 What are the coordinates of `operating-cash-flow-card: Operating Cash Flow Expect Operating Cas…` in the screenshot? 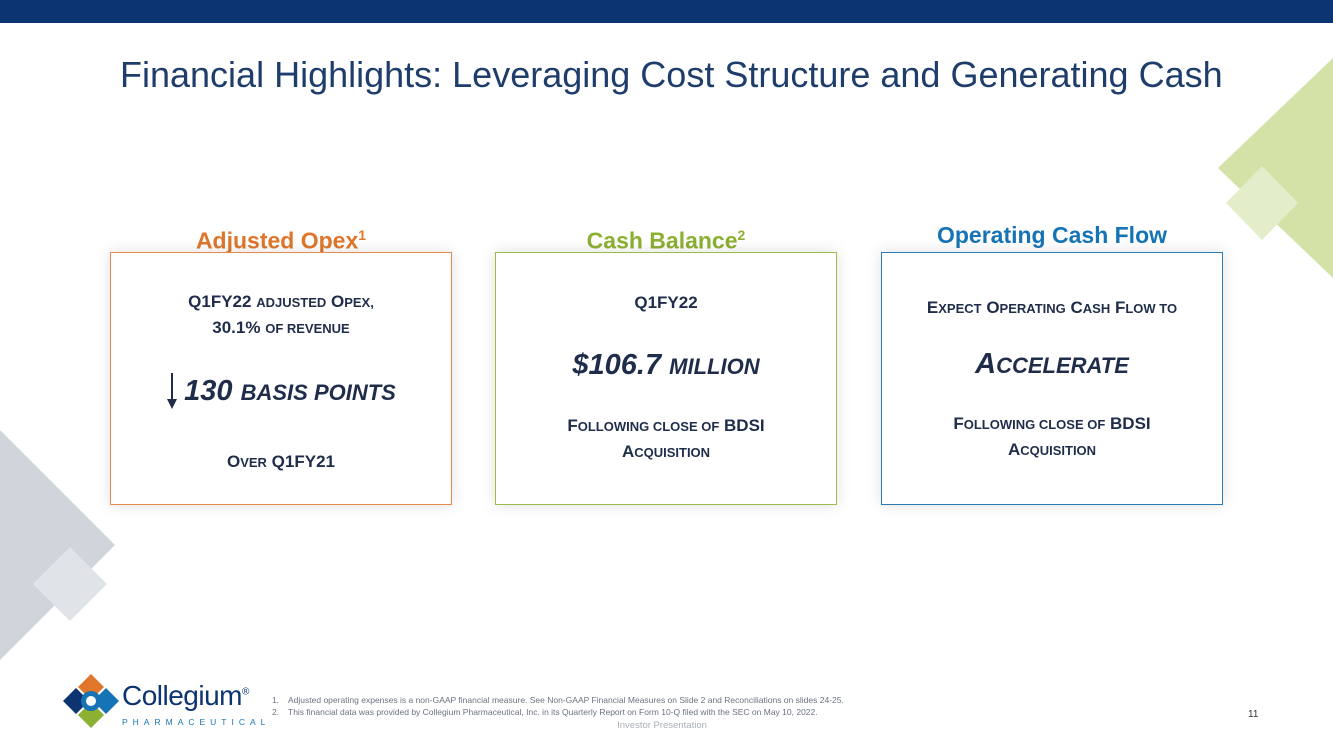 It's located at (1052, 361).